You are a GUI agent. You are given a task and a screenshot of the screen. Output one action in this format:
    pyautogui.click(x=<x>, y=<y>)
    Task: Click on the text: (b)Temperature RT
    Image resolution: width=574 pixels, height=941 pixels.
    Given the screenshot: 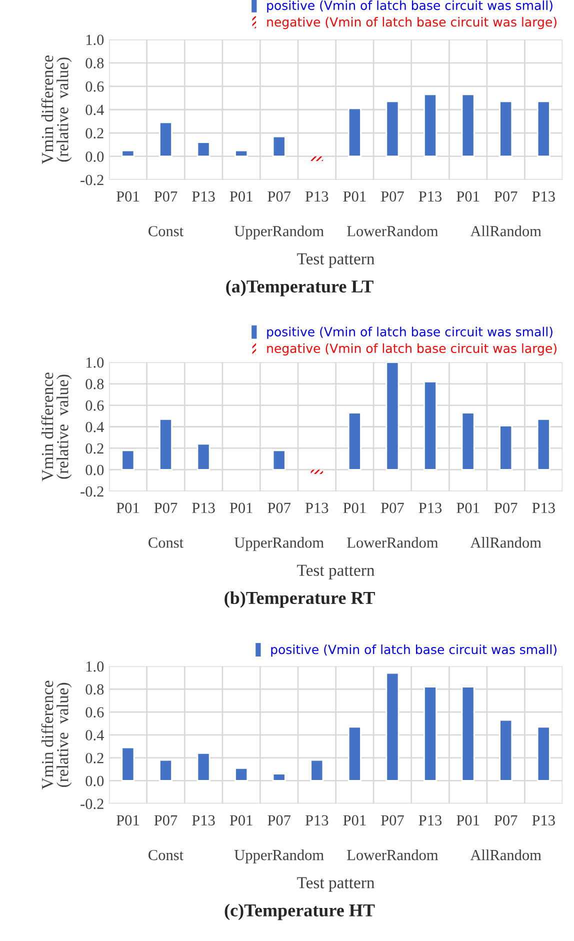 What is the action you would take?
    pyautogui.click(x=299, y=599)
    